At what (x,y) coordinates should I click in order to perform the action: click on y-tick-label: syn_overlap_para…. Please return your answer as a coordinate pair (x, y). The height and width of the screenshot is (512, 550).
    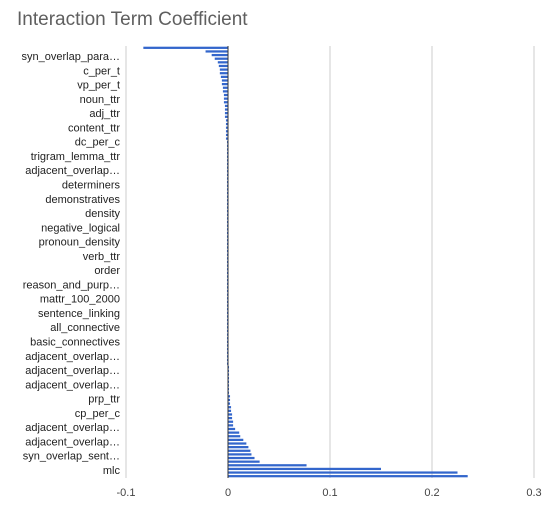
    Looking at the image, I should click on (71, 57).